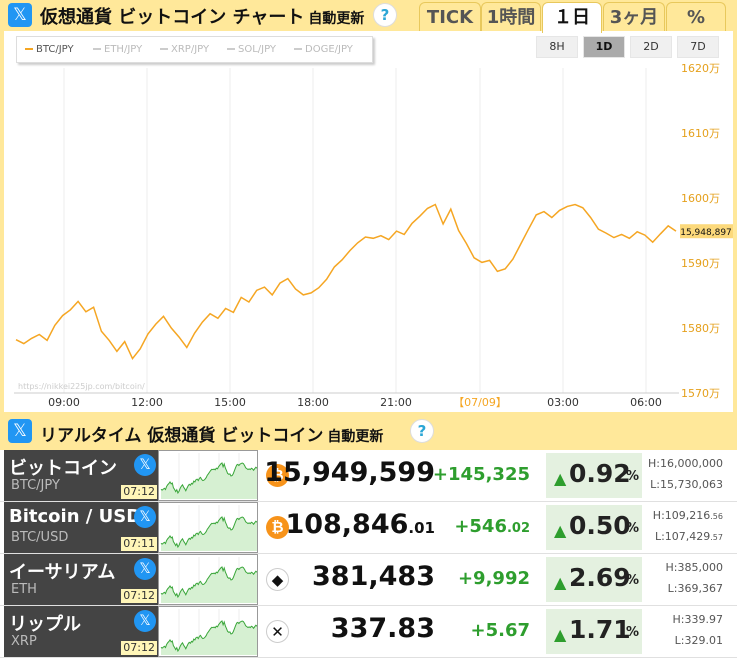 The image size is (737, 663). I want to click on y-tick-label: 1600万, so click(700, 198).